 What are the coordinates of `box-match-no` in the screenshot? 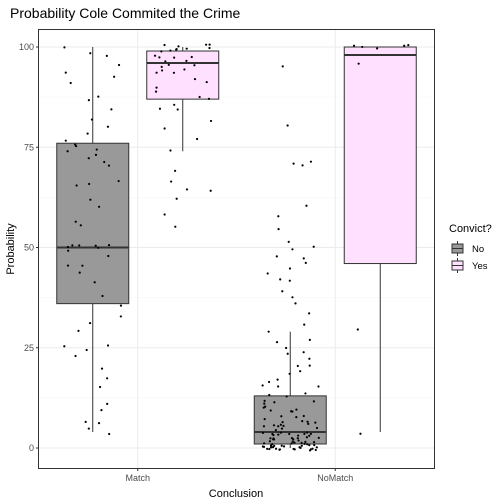 It's located at (93, 223).